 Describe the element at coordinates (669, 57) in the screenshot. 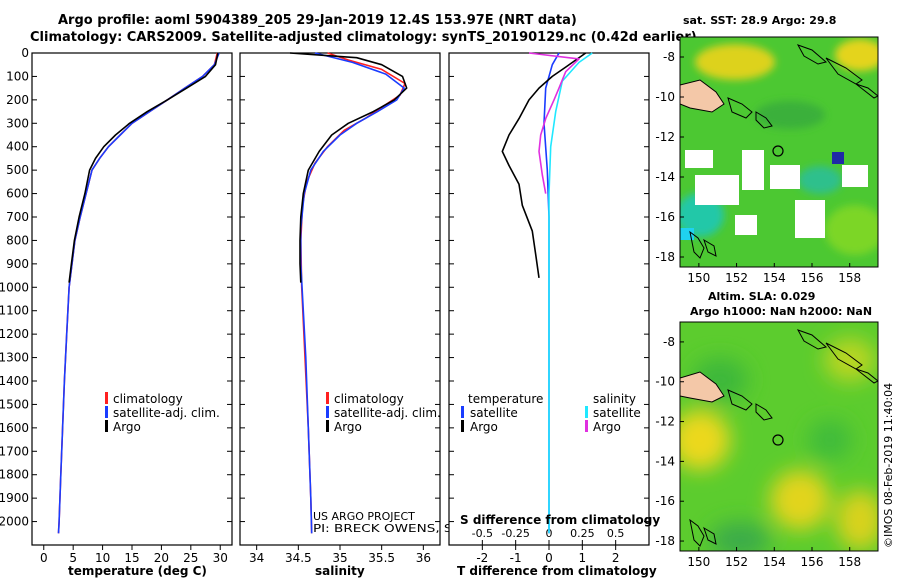

I see `lat-tick-label: -8` at that location.